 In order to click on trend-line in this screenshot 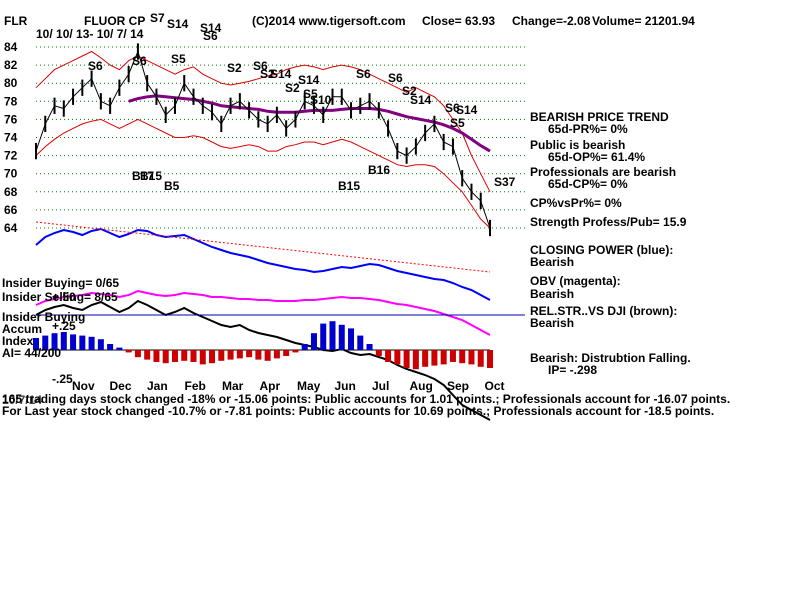, I will do `click(263, 247)`.